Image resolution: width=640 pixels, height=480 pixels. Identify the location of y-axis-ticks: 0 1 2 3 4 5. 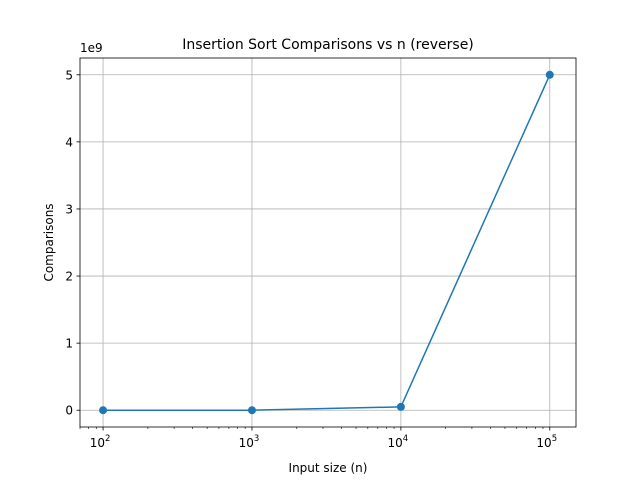
(72, 243).